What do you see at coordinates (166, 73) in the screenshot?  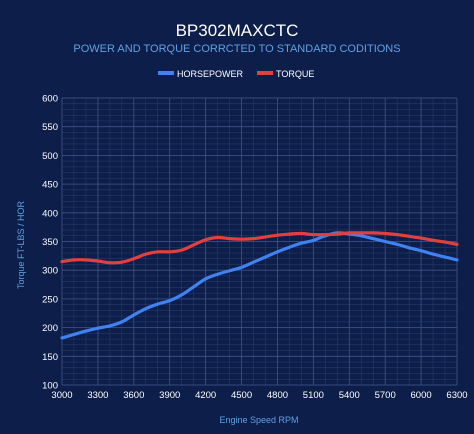 I see `legend-swatch-horsepower` at bounding box center [166, 73].